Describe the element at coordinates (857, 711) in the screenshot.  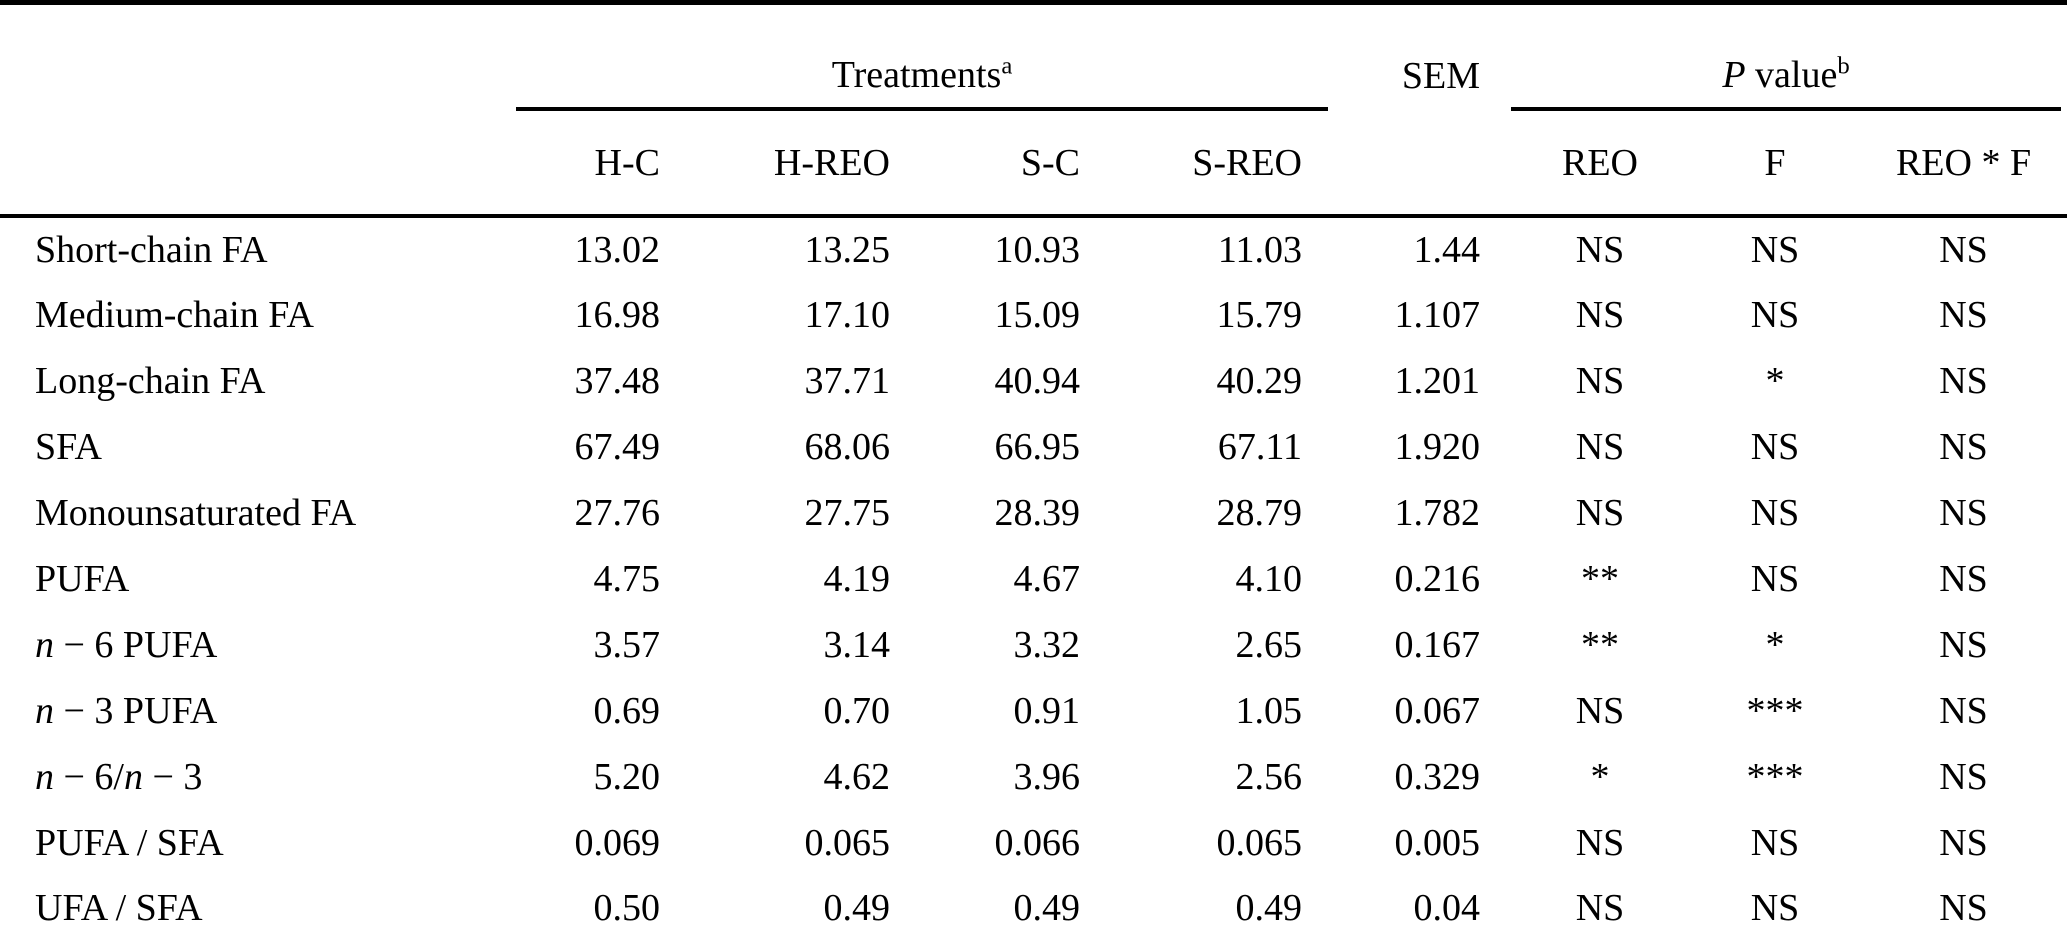
I see `value-cell: 0.70` at that location.